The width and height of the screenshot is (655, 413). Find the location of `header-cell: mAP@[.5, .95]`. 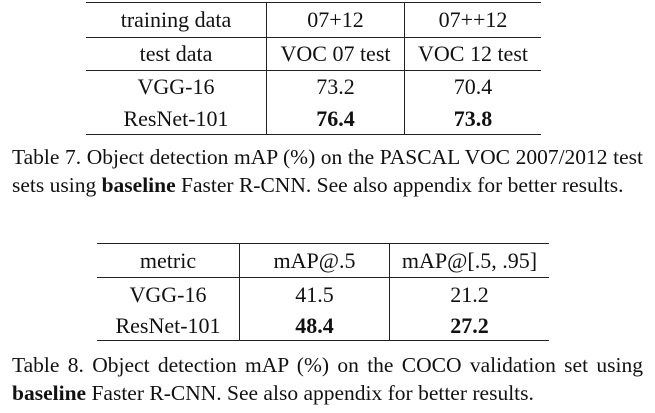

header-cell: mAP@[.5, .95] is located at coordinates (469, 260).